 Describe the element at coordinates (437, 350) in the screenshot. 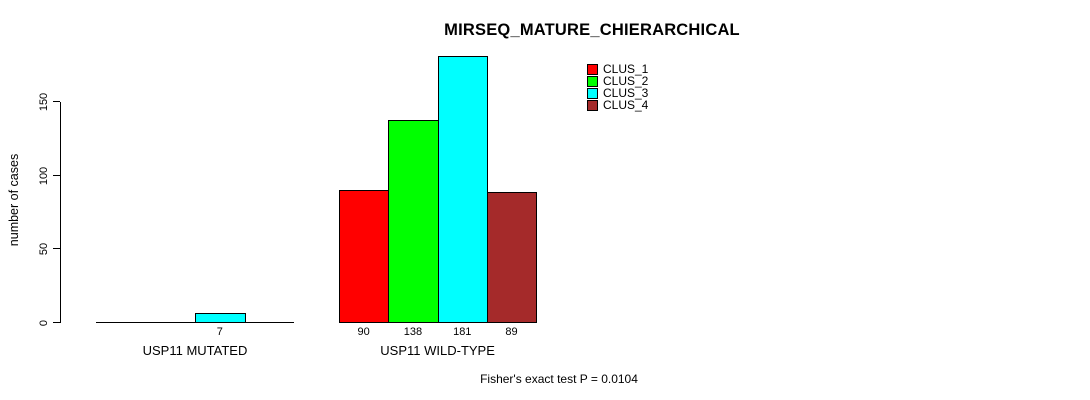

I see `x-axis-category-label: USP11 WILD-TYPE` at that location.